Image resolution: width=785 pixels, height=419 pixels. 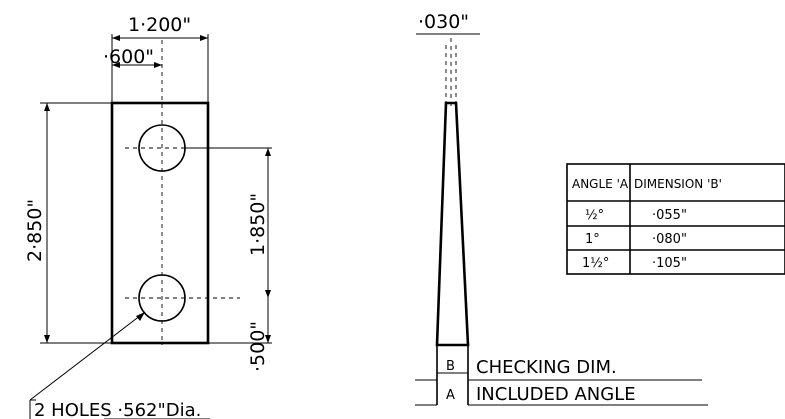 I want to click on overall-length-label: 2·850", so click(x=35, y=230).